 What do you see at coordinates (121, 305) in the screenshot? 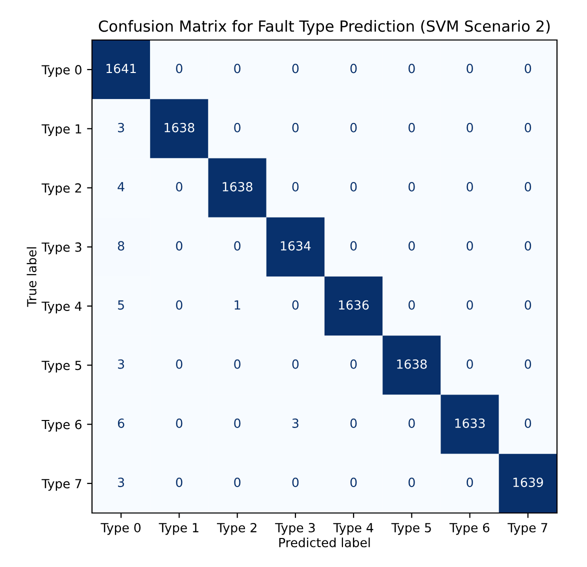
I see `data-label: 5` at bounding box center [121, 305].